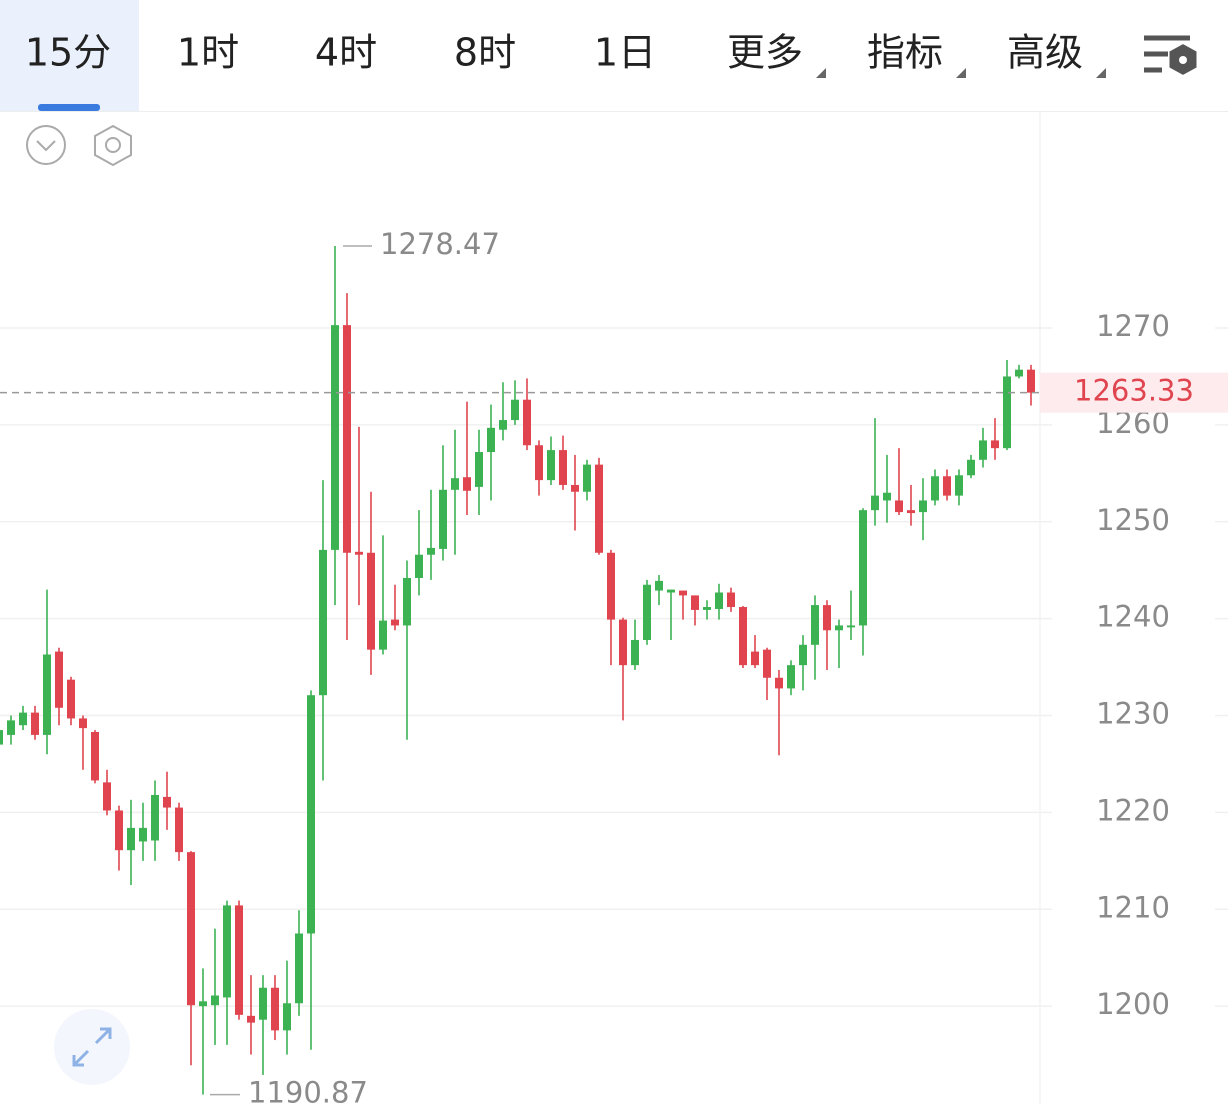 This screenshot has width=1228, height=1104. What do you see at coordinates (440, 244) in the screenshot?
I see `max-label: 1278.47` at bounding box center [440, 244].